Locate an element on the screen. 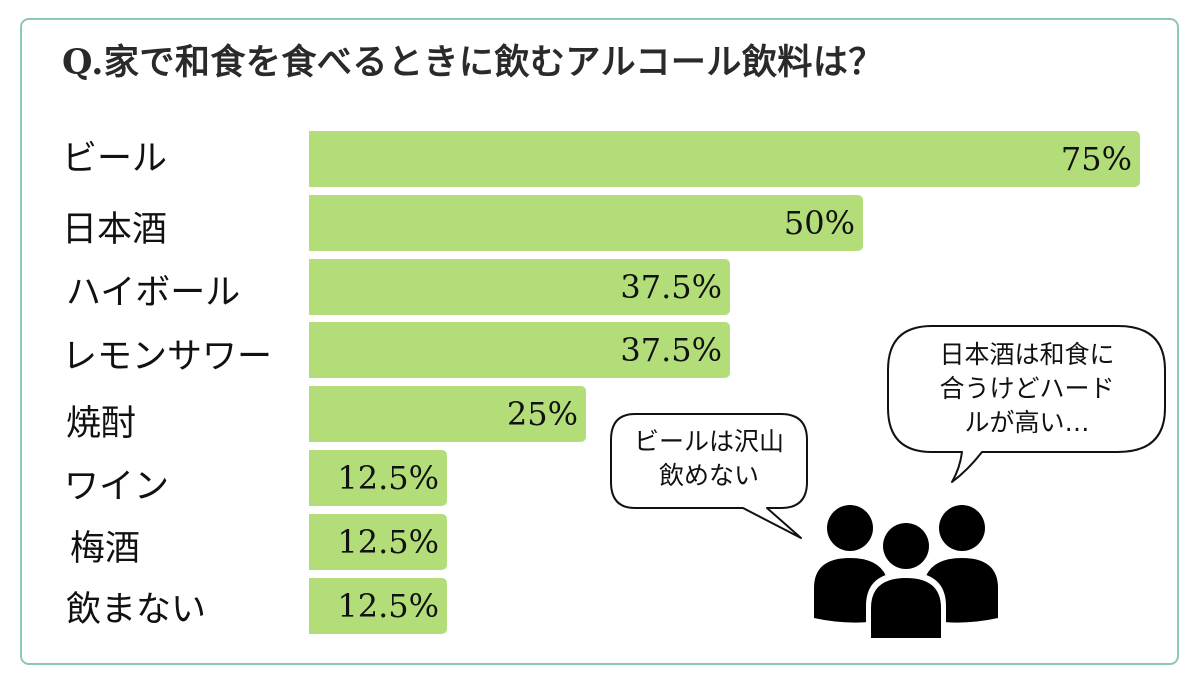  bar-lemon-sour: 37.5% is located at coordinates (519, 350).